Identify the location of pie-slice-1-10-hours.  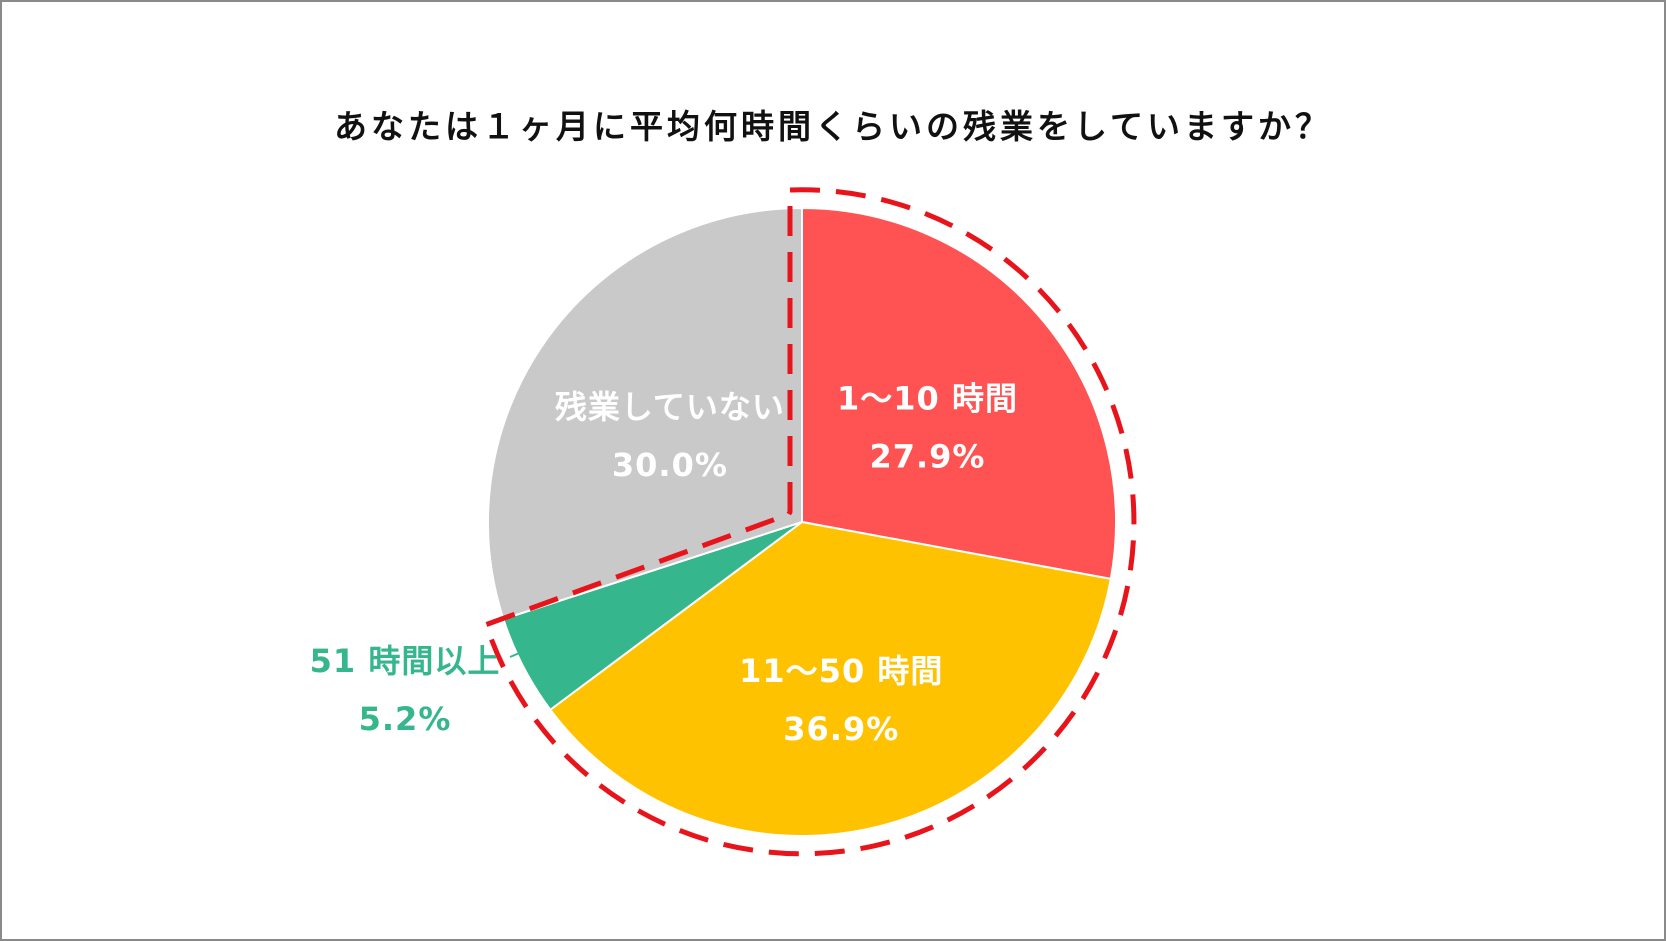
(959, 393).